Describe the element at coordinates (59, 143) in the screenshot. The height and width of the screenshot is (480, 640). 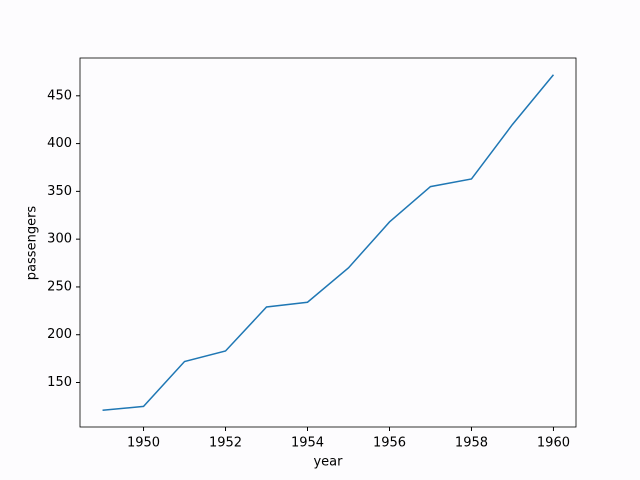
I see `y-tick-label: 400` at that location.